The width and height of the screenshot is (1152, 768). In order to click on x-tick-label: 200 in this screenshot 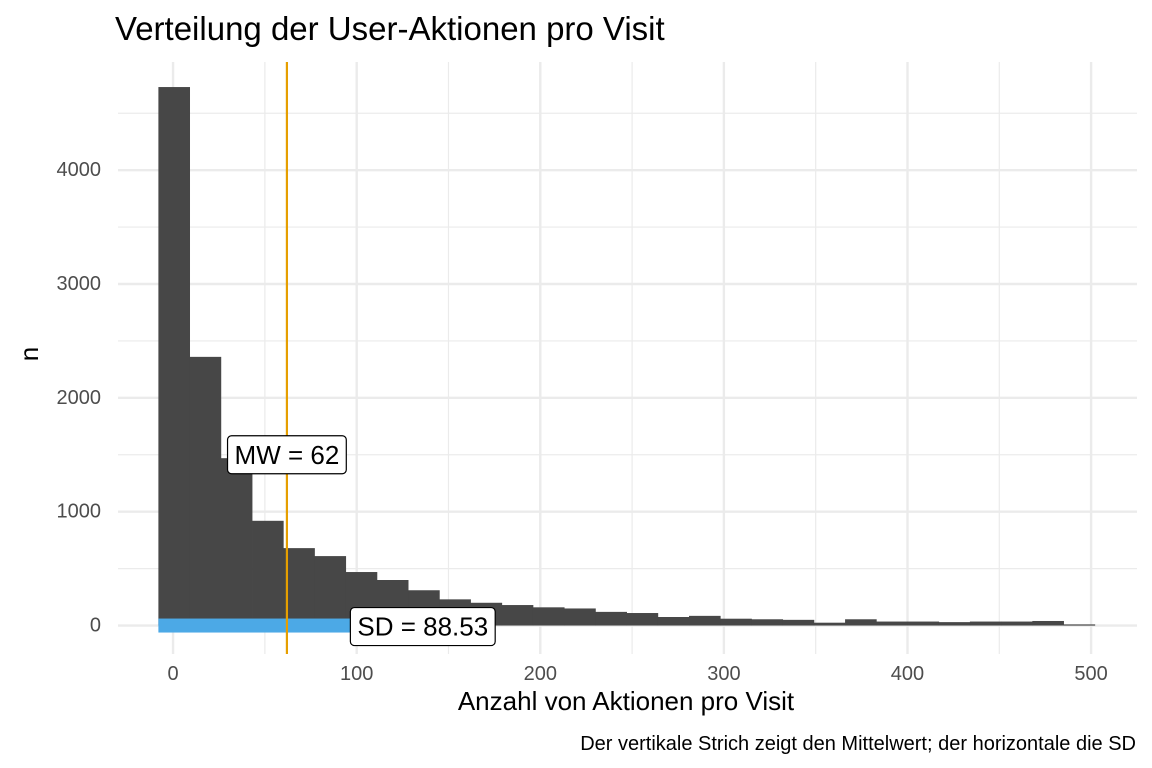, I will do `click(540, 674)`.